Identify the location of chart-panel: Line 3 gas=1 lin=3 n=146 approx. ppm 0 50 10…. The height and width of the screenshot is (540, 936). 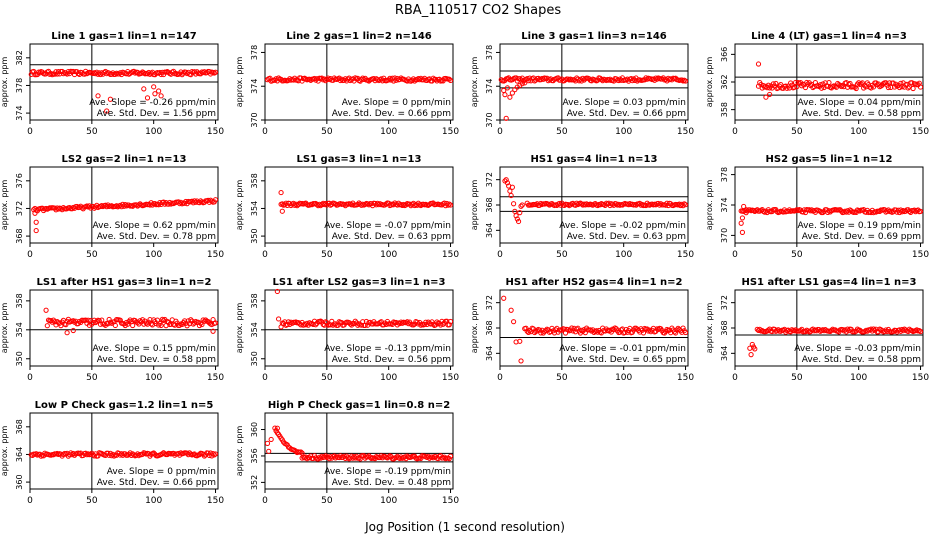
(582, 84).